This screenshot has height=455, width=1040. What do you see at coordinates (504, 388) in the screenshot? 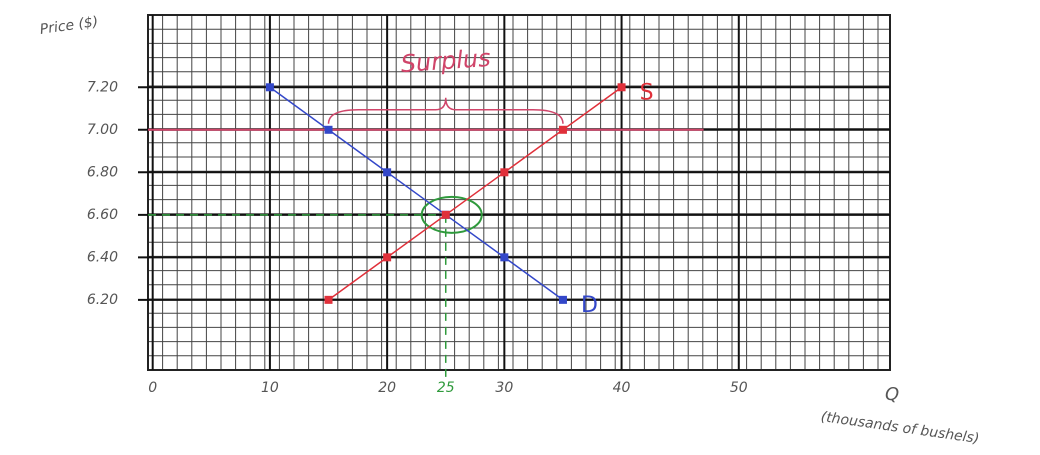
I see `x-tick-label: 30` at bounding box center [504, 388].